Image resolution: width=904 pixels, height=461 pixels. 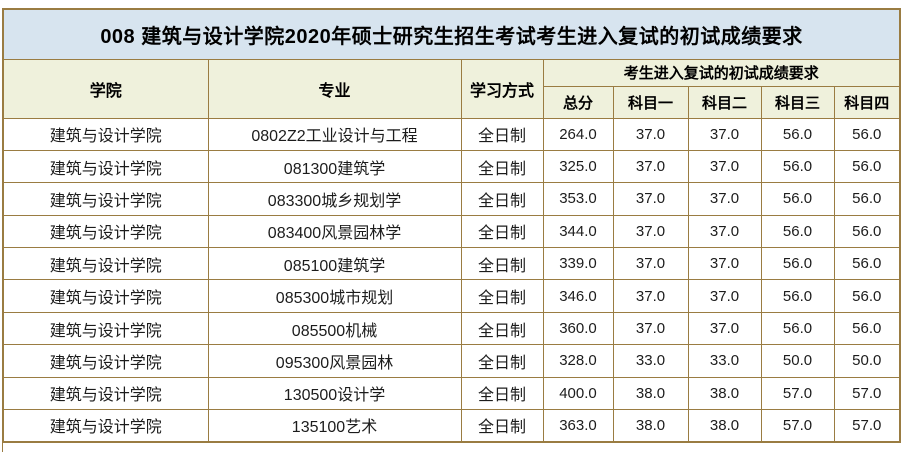 I want to click on cell-total-score: 353.0, so click(x=578, y=199).